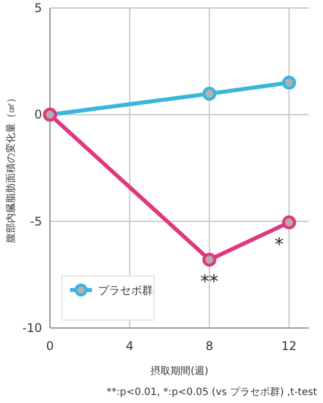 This screenshot has height=403, width=323. I want to click on x-axis-title: 摂取期間(週), so click(179, 371).